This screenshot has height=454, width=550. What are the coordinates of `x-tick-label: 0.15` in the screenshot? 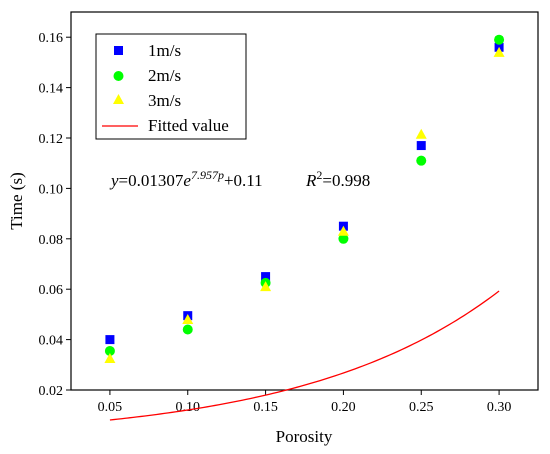 It's located at (265, 407).